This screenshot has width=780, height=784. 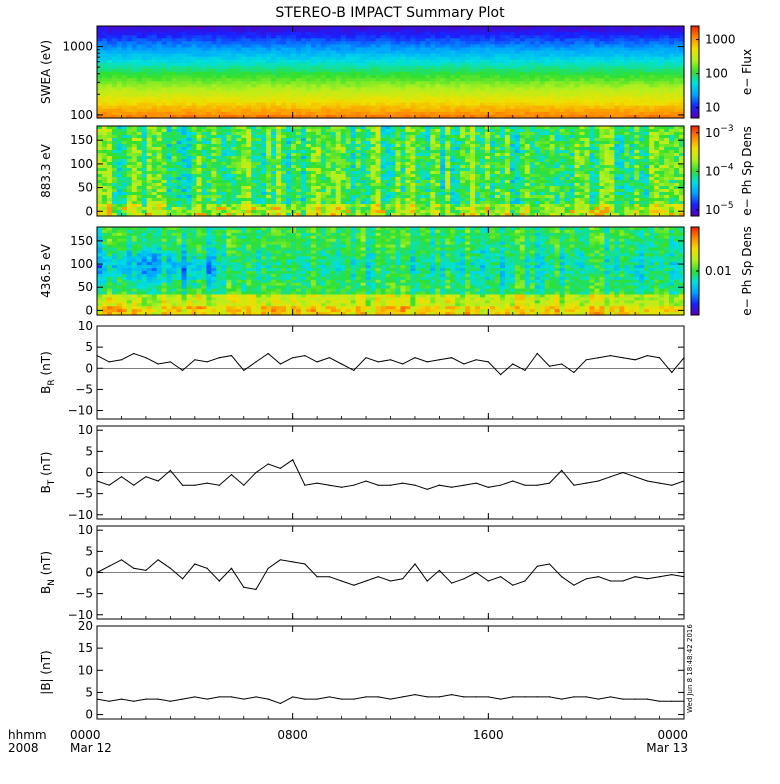 What do you see at coordinates (747, 72) in the screenshot?
I see `colorbar-label: e− Flux` at bounding box center [747, 72].